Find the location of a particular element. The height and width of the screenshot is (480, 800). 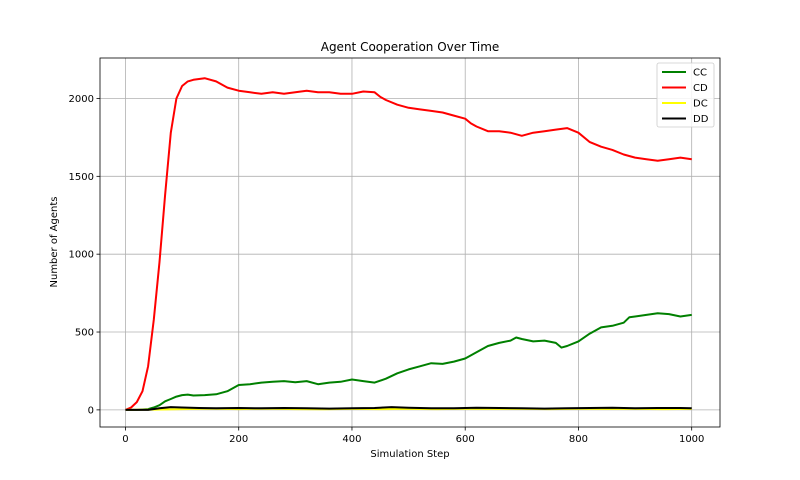

x-tick-label: 1000 is located at coordinates (691, 439).